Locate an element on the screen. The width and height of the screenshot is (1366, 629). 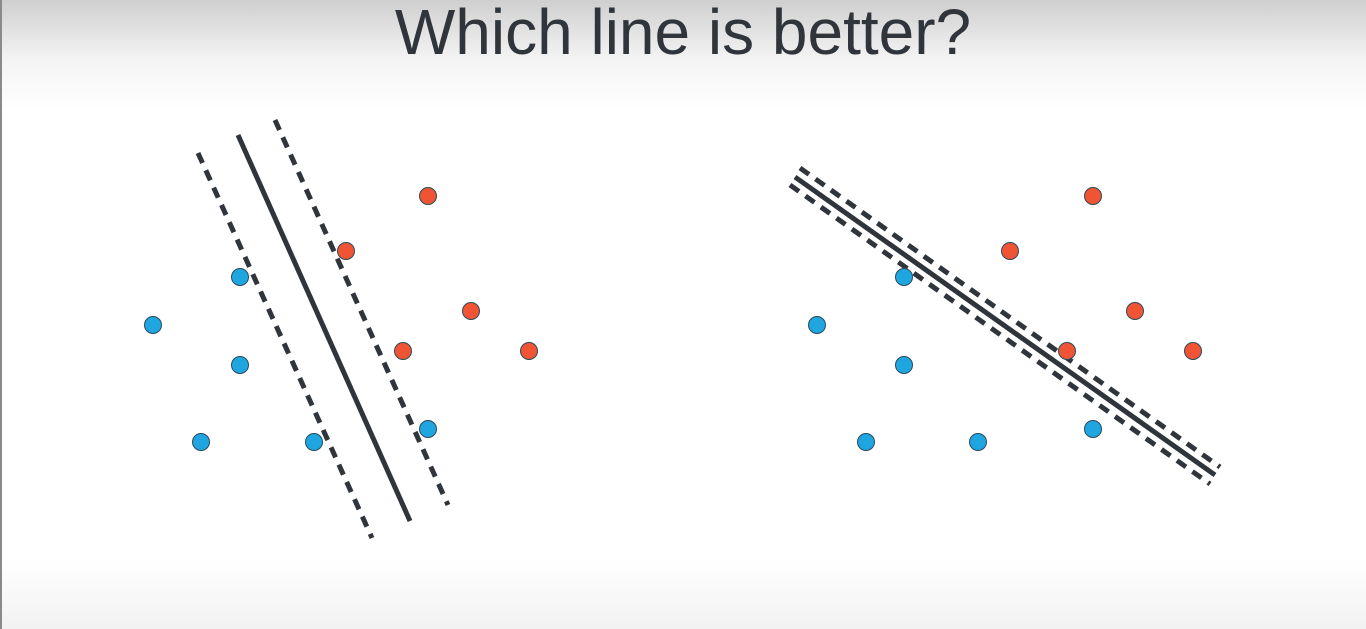
slide-title: Which line is better? is located at coordinates (683, 34).